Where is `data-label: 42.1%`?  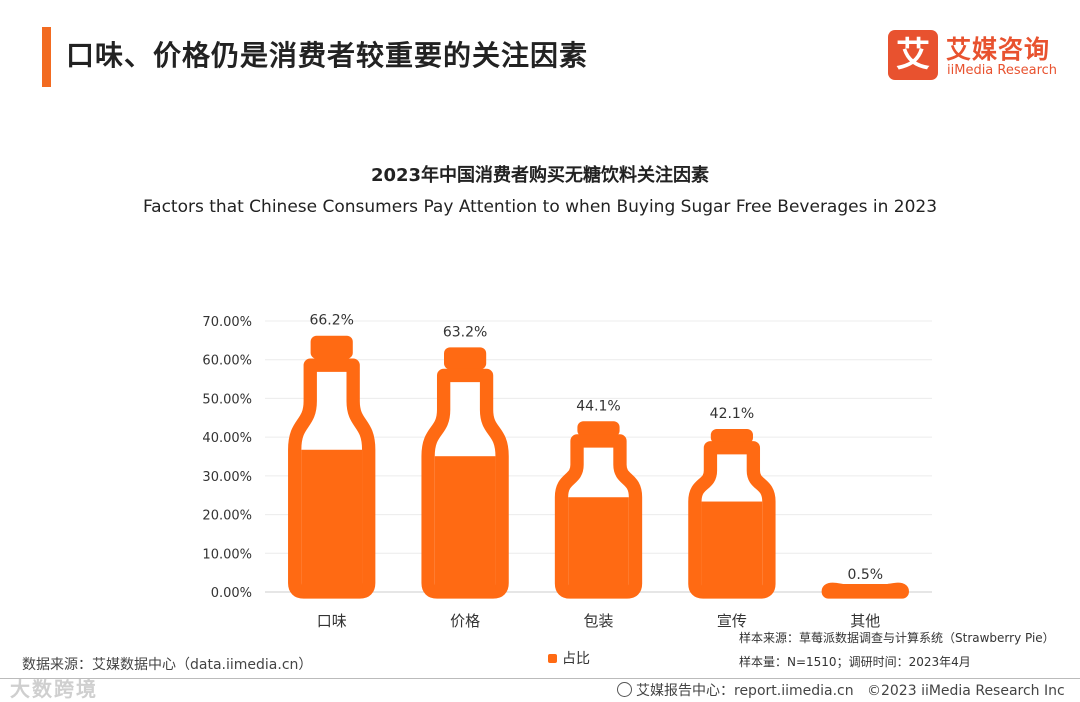 data-label: 42.1% is located at coordinates (732, 414).